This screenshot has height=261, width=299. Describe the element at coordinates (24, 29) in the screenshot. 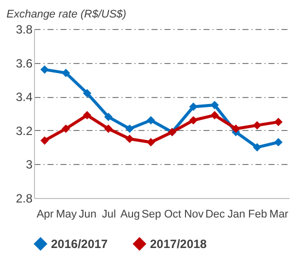

I see `y-tick-label: 3.8` at that location.